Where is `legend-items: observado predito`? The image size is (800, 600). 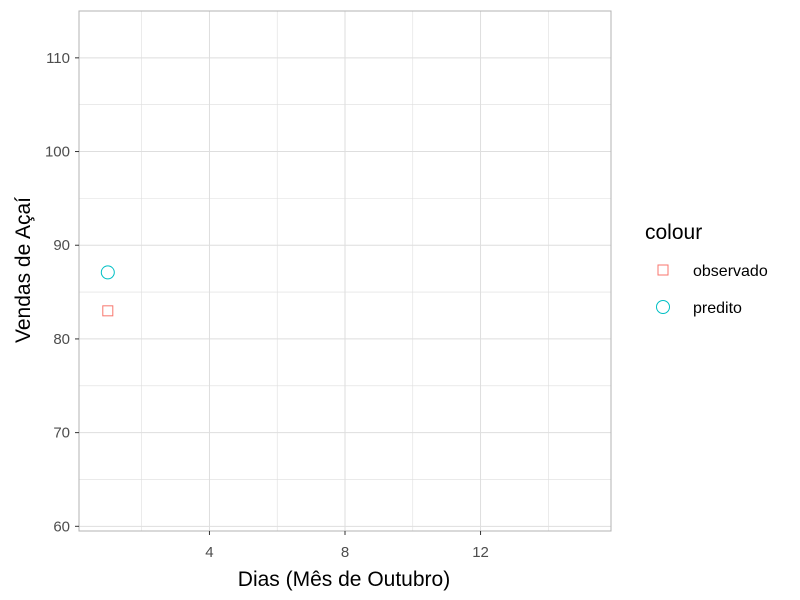 legend-items: observado predito is located at coordinates (712, 290).